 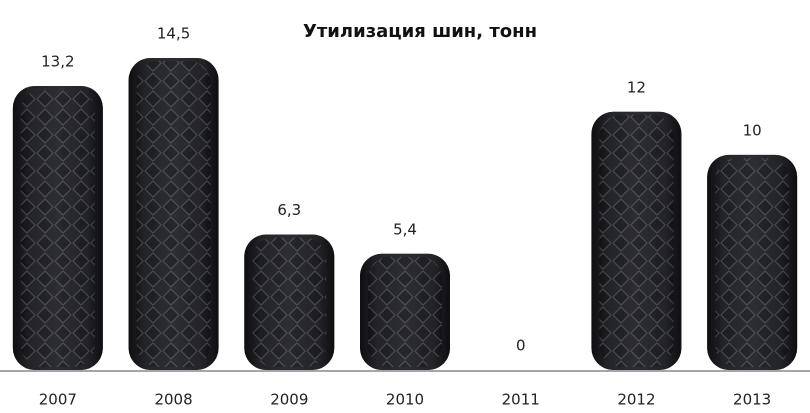 What do you see at coordinates (521, 400) in the screenshot?
I see `x-tick-label: 2011` at bounding box center [521, 400].